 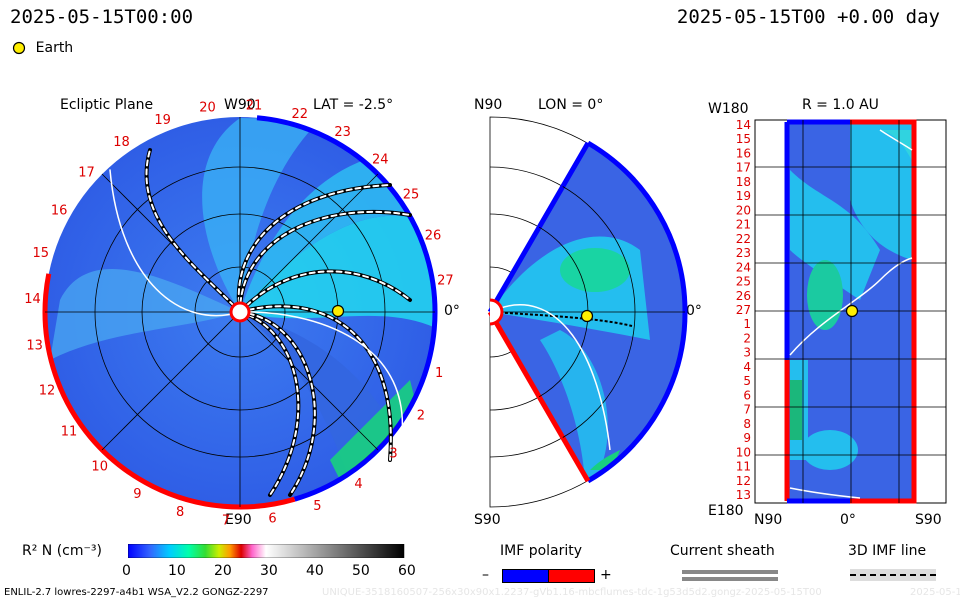 What do you see at coordinates (317, 506) in the screenshot?
I see `carrington-label: 5` at bounding box center [317, 506].